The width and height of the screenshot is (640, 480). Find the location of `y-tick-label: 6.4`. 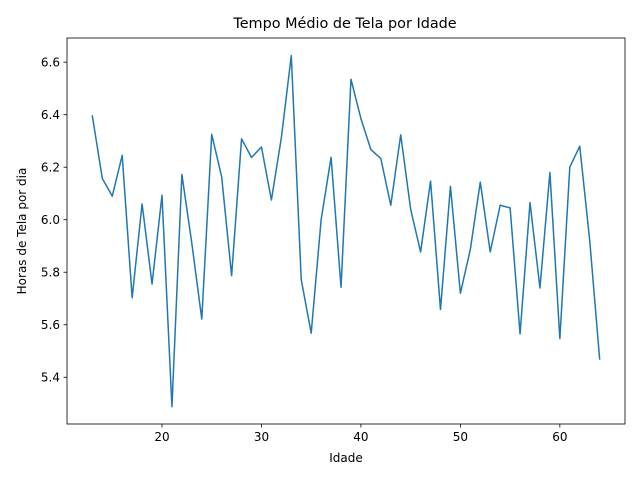

y-tick-label: 6.4 is located at coordinates (50, 115).